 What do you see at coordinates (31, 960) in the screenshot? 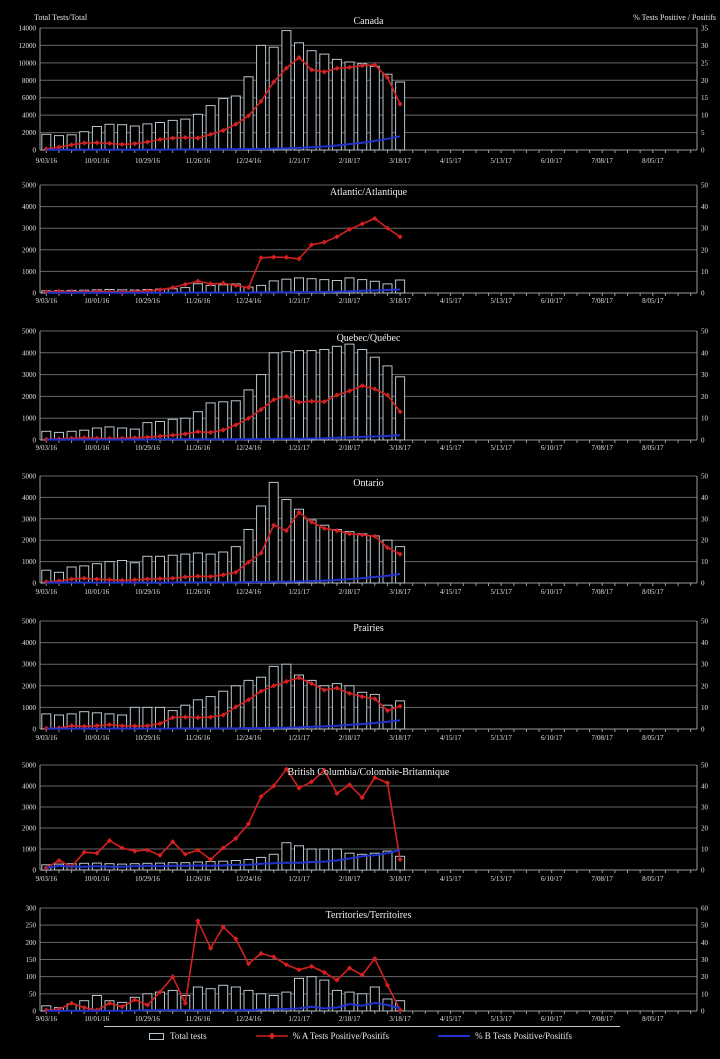
I see `svg-text: 150` at bounding box center [31, 960].